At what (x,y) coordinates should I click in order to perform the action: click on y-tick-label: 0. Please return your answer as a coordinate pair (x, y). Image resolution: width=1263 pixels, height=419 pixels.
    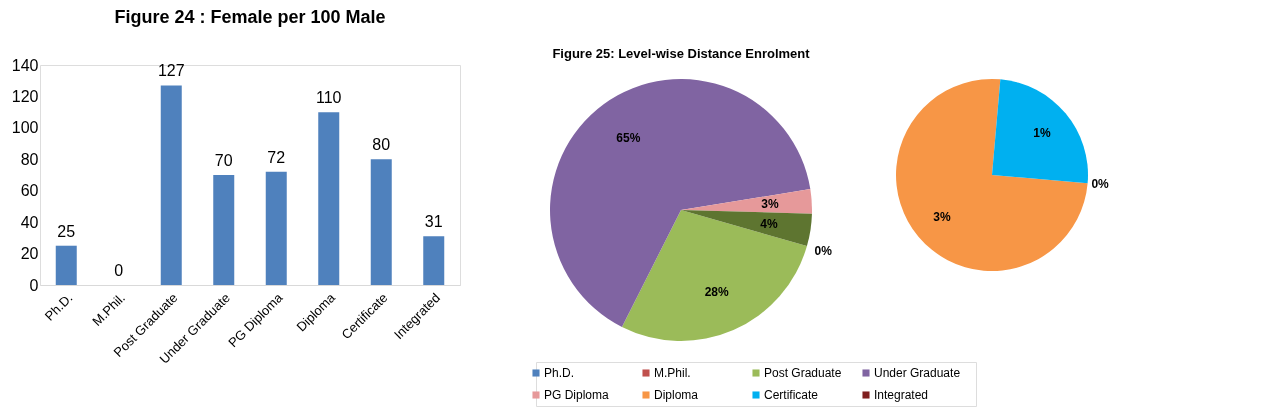
    Looking at the image, I should click on (34, 285).